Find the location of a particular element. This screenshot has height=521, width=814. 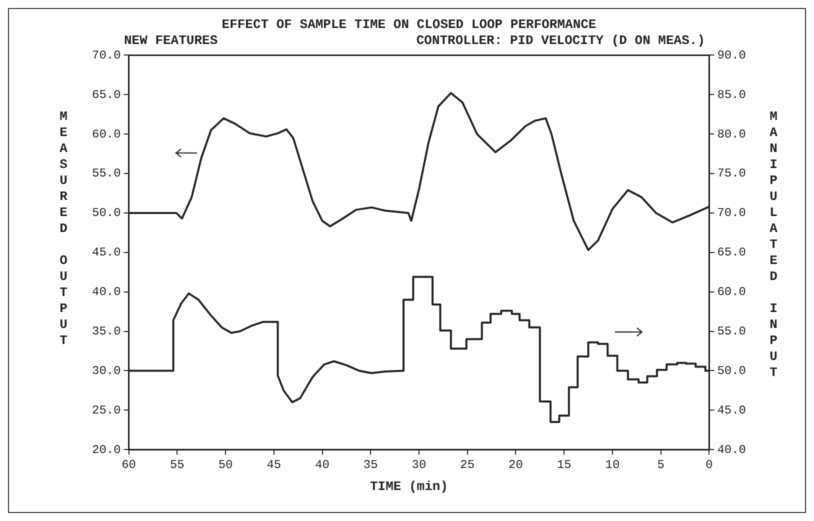

y-tick-label: 50.0 is located at coordinates (106, 213).